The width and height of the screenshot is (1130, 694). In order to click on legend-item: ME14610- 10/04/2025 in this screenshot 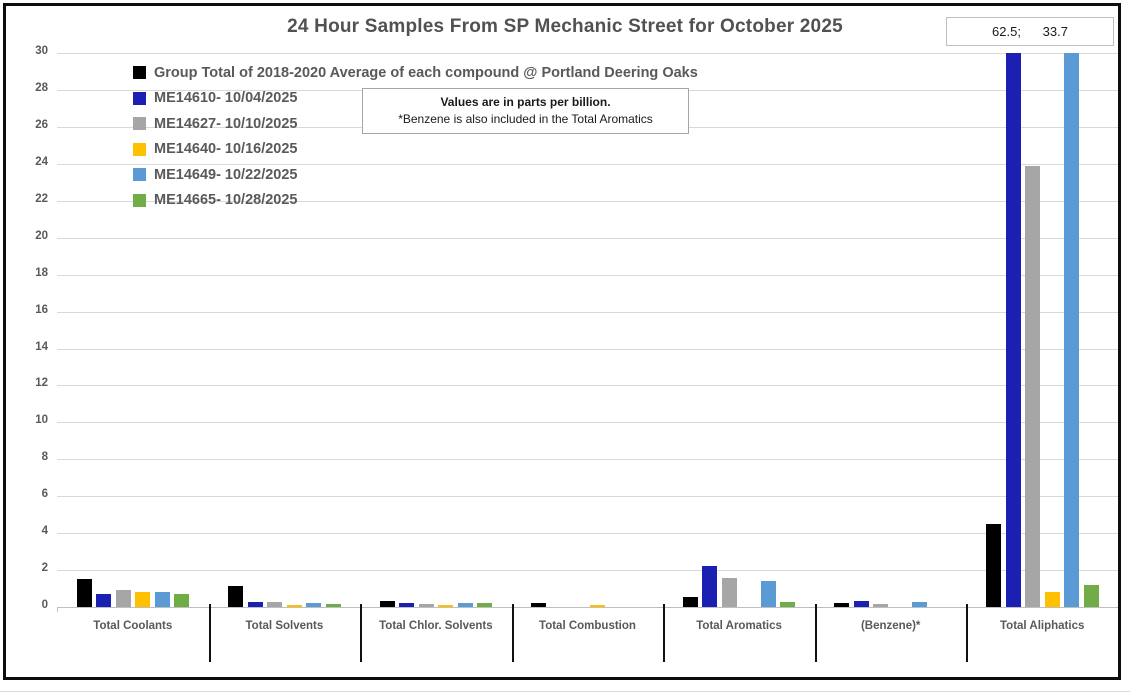, I will do `click(415, 99)`.